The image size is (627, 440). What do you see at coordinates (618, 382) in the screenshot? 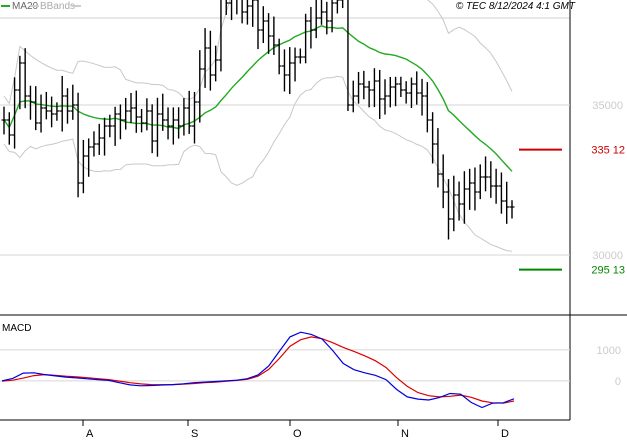
I see `macd-tick-label: 0` at bounding box center [618, 382].